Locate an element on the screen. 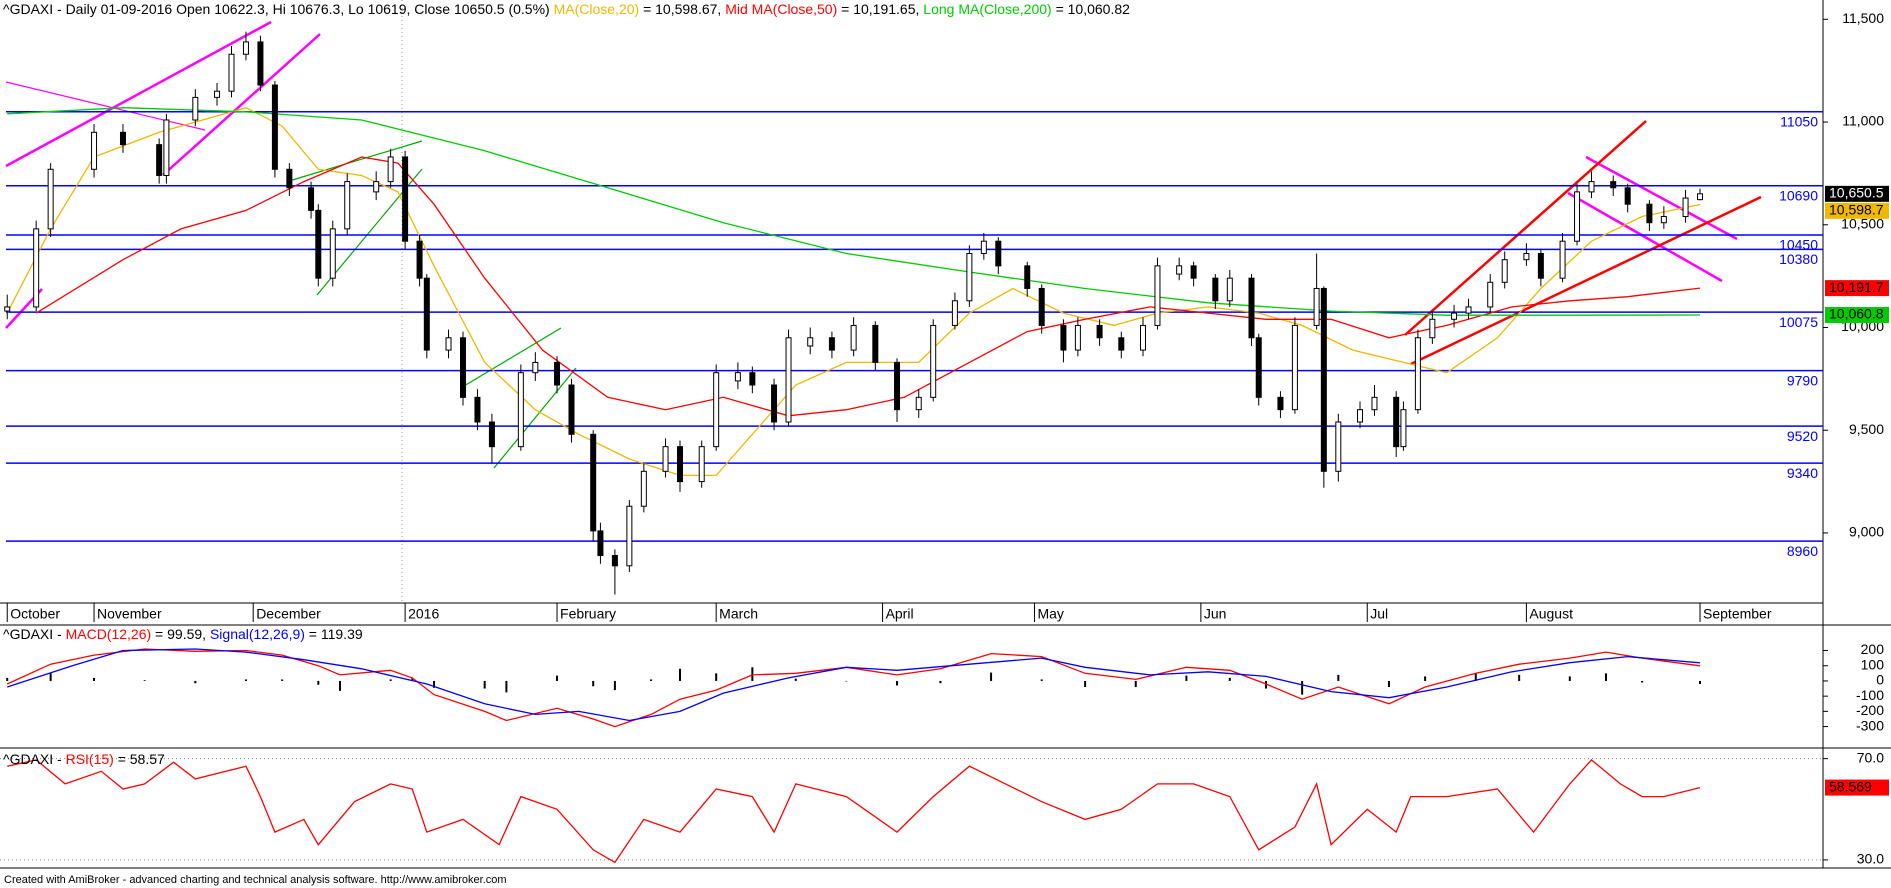 This screenshot has width=1891, height=888. x-tick-label: March is located at coordinates (738, 614).